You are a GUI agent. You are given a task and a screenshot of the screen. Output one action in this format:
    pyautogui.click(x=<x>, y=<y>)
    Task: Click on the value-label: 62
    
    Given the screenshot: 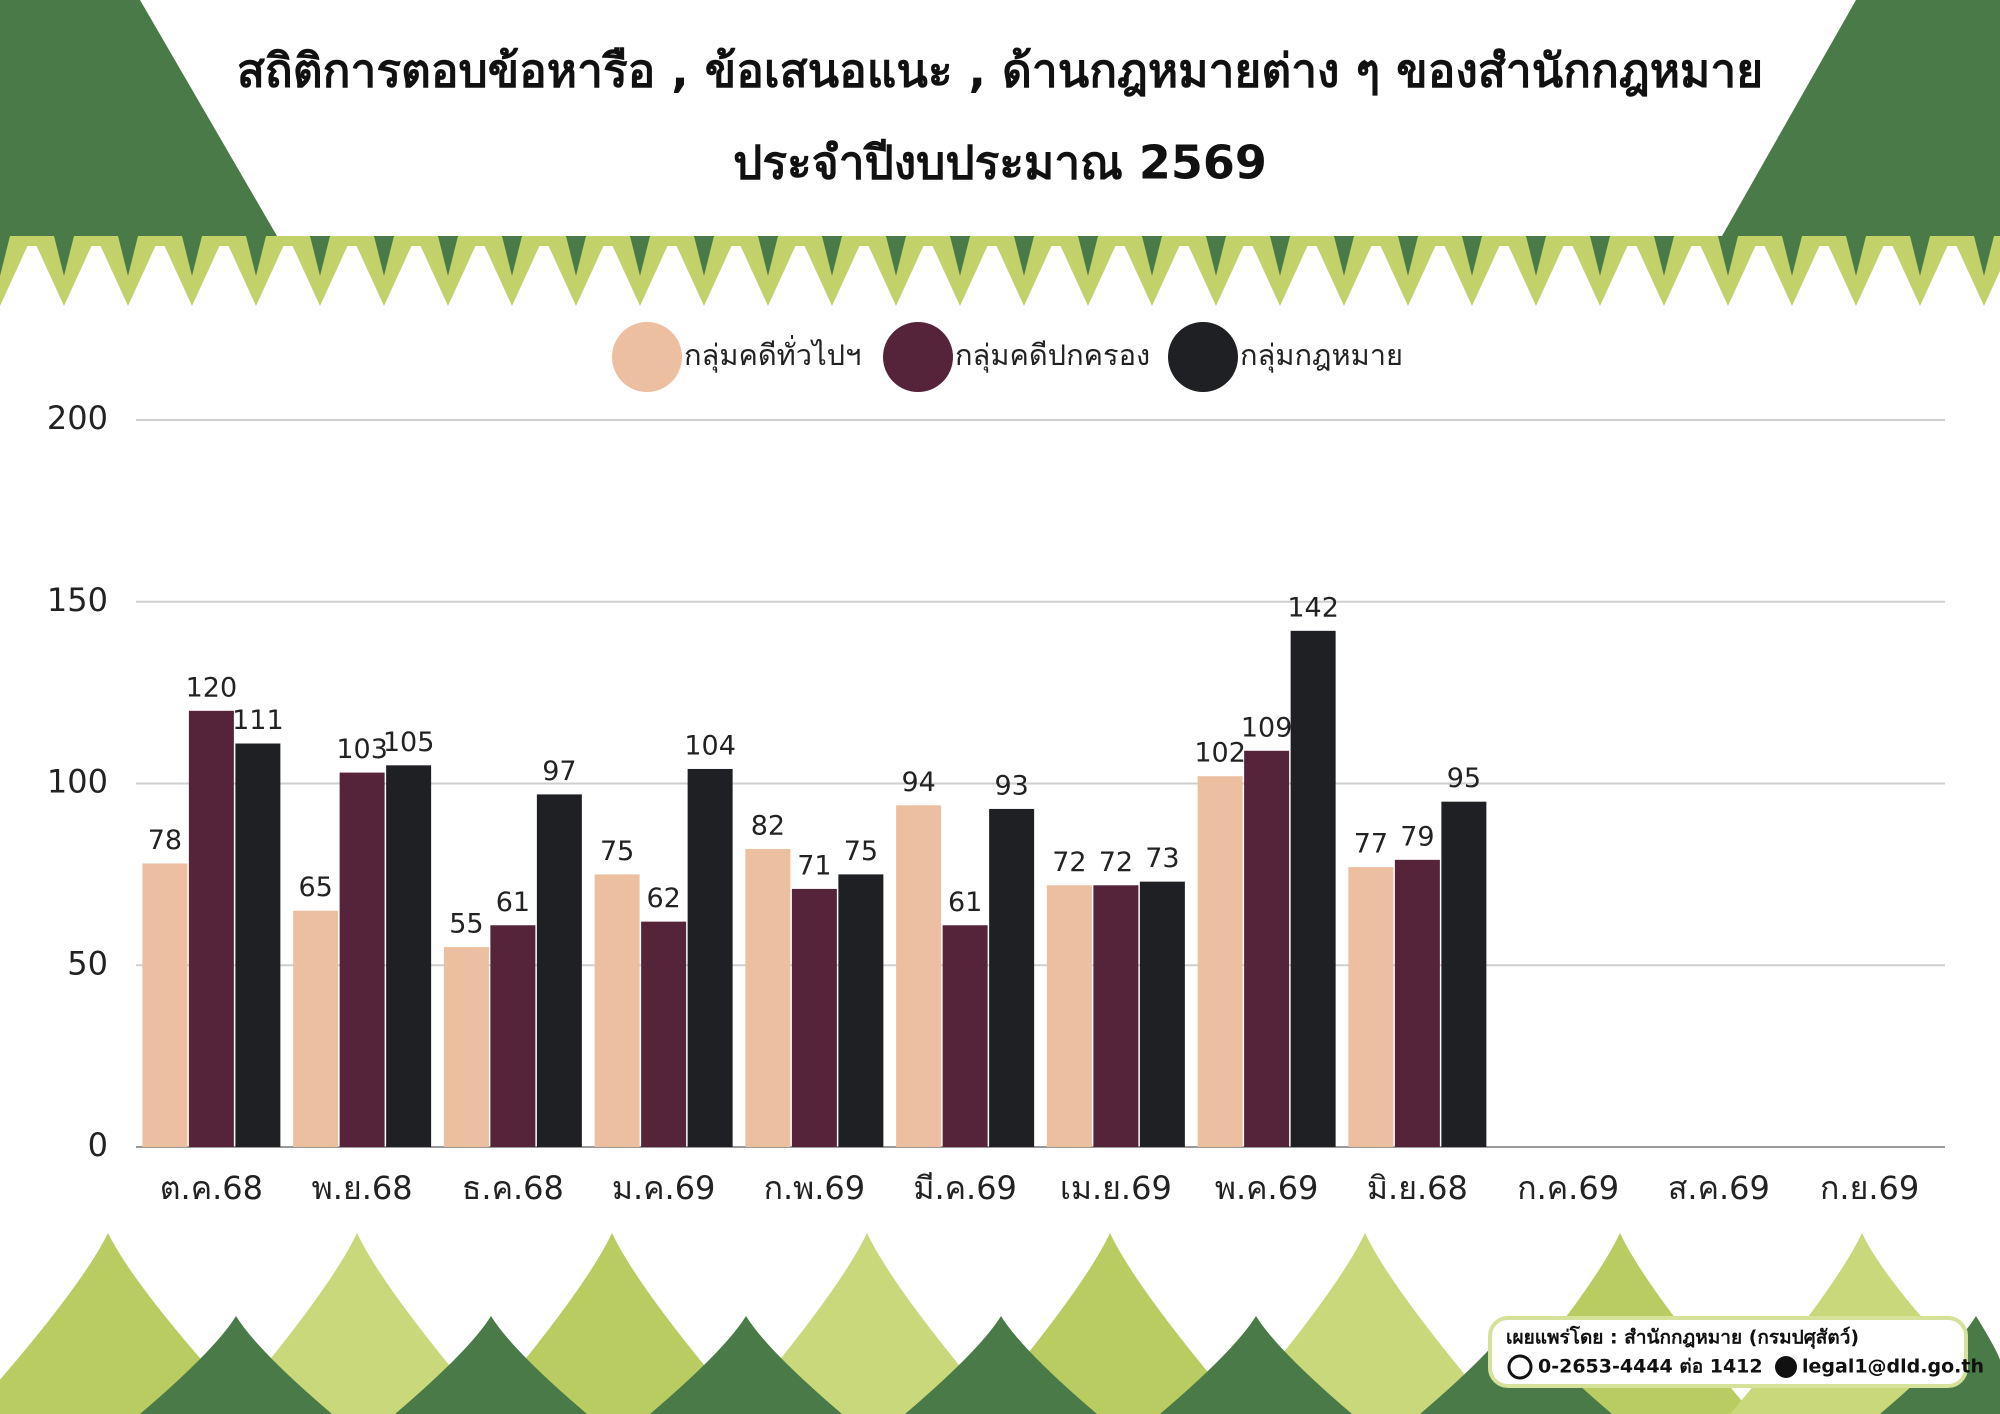 What is the action you would take?
    pyautogui.click(x=663, y=898)
    